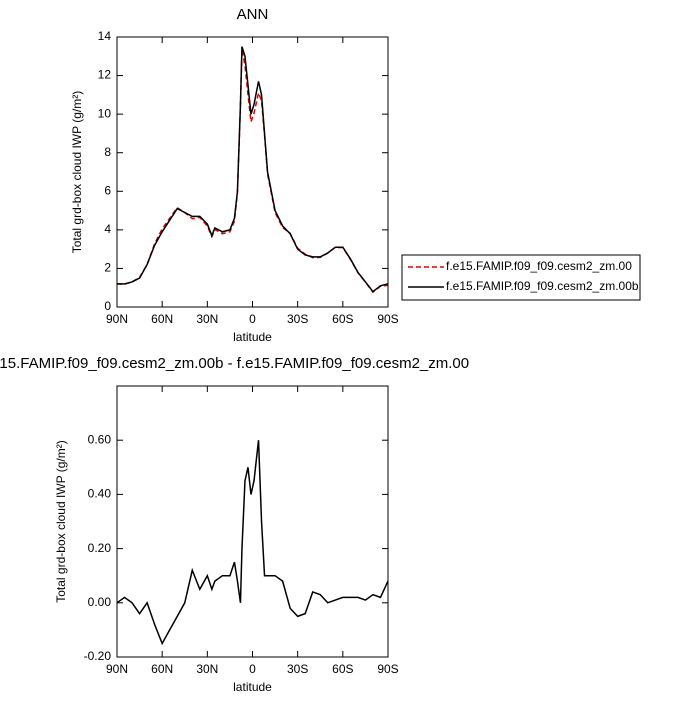 The height and width of the screenshot is (713, 687). I want to click on legend-label: f.e15.FAMIP.f09_f09.cesm2_zm.00, so click(539, 266).